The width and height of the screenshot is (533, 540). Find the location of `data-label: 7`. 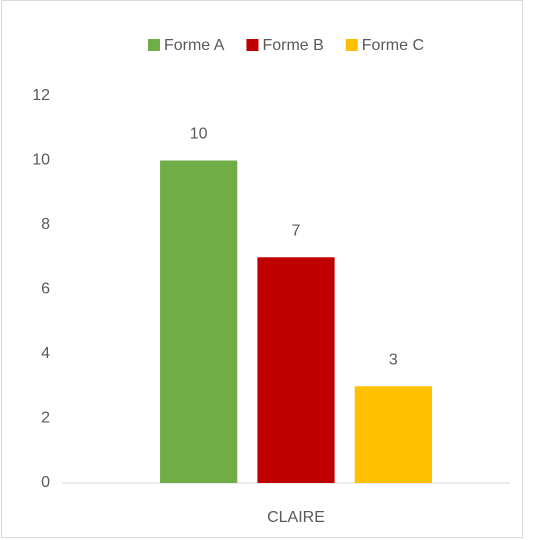

data-label: 7 is located at coordinates (296, 230).